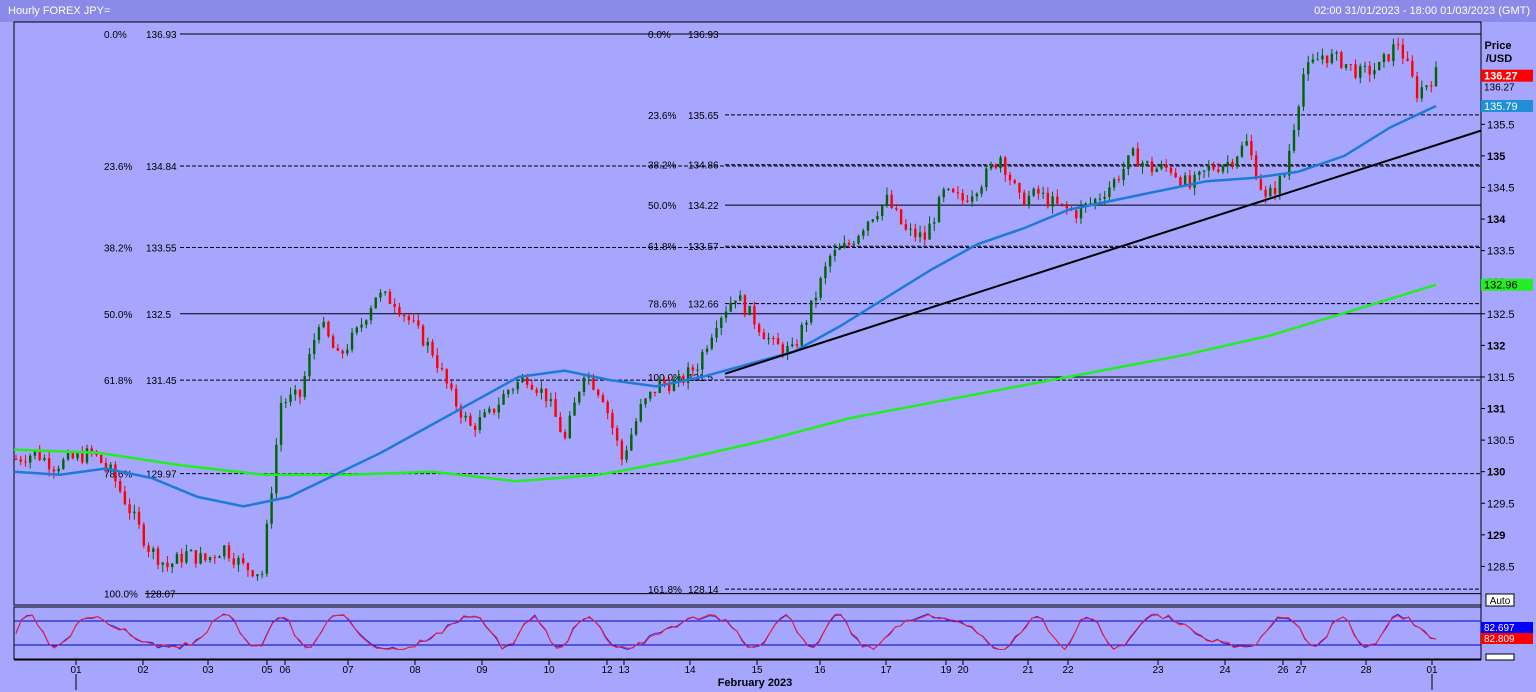  What do you see at coordinates (1501, 125) in the screenshot?
I see `y-tick-label: 135.5` at bounding box center [1501, 125].